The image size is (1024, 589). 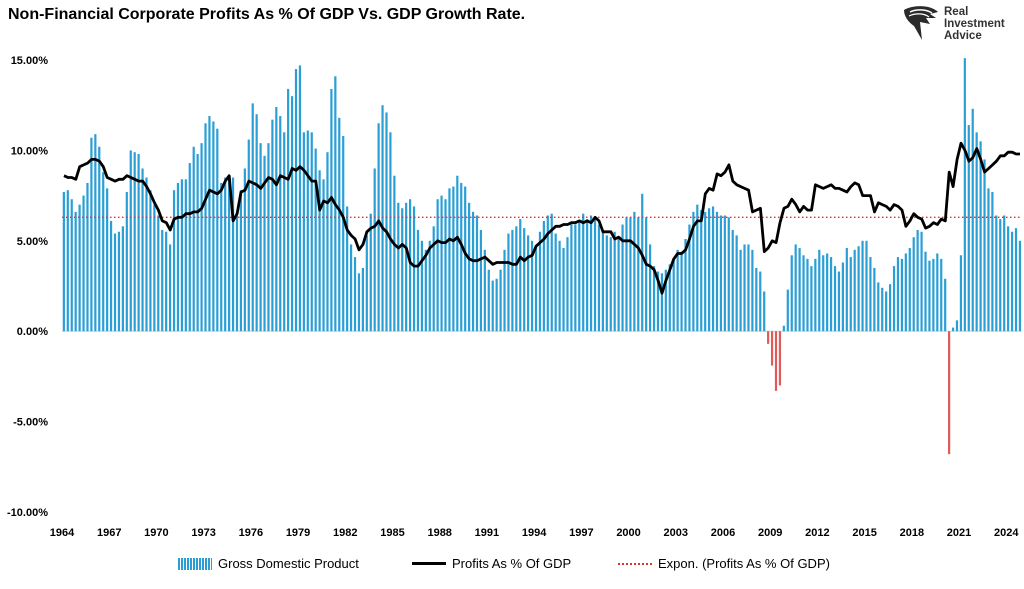 What do you see at coordinates (298, 533) in the screenshot?
I see `x-tick-label: 1979` at bounding box center [298, 533].